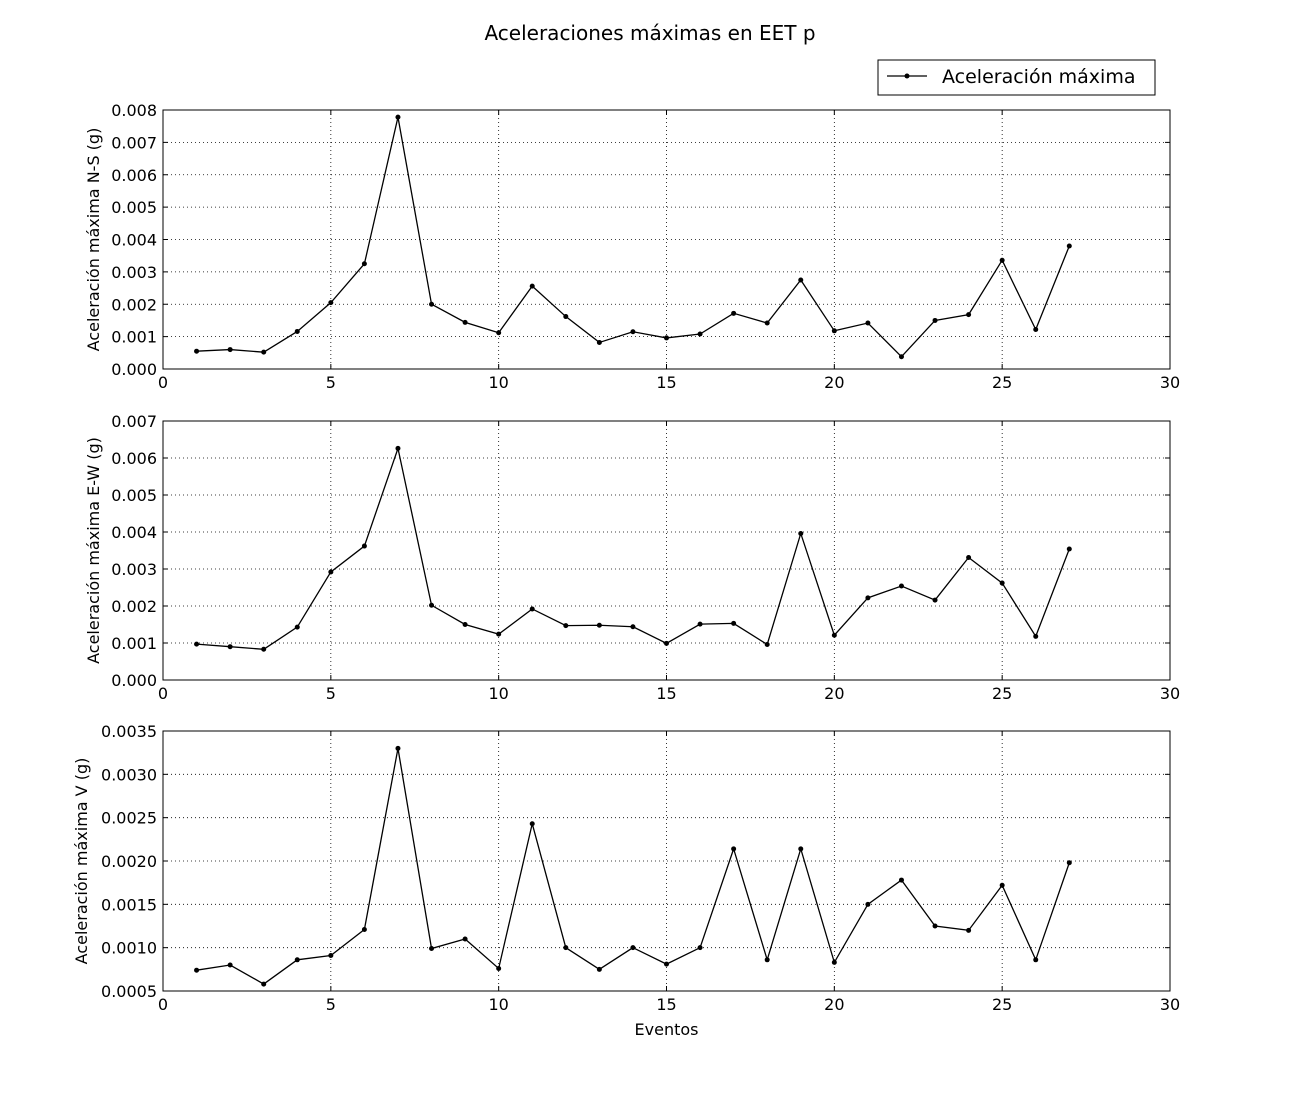  Describe the element at coordinates (129, 904) in the screenshot. I see `y-tick-label: 0.0015` at that location.